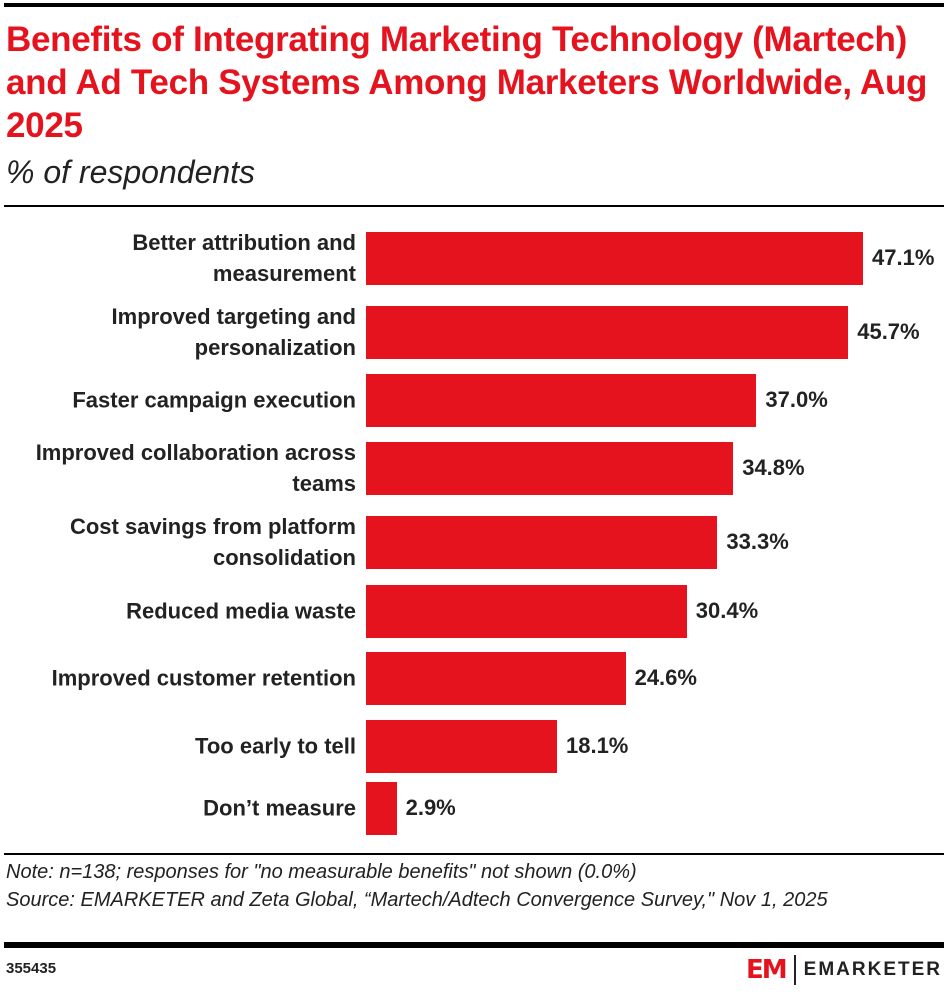  Describe the element at coordinates (796, 399) in the screenshot. I see `data-label: 37.0%` at that location.